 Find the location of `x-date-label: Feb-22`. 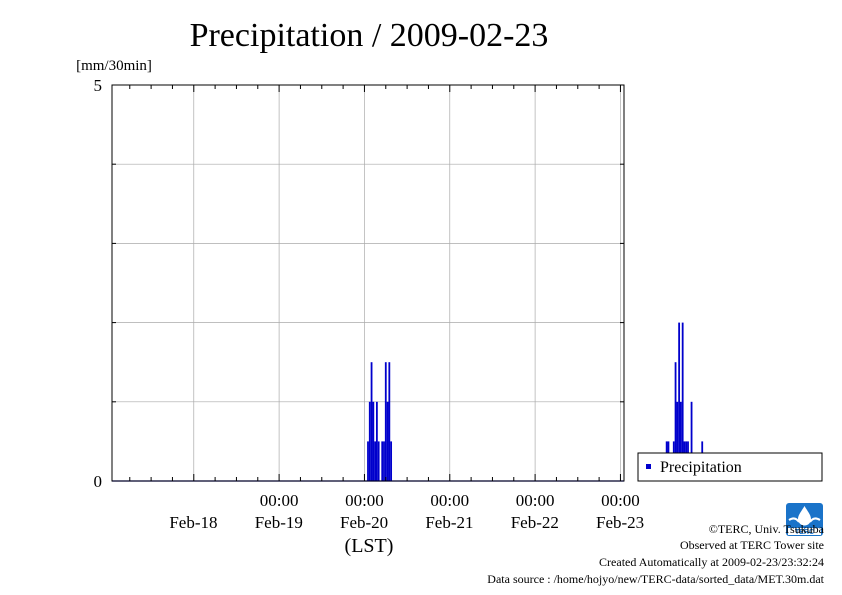

x-date-label: Feb-22 is located at coordinates (535, 522).